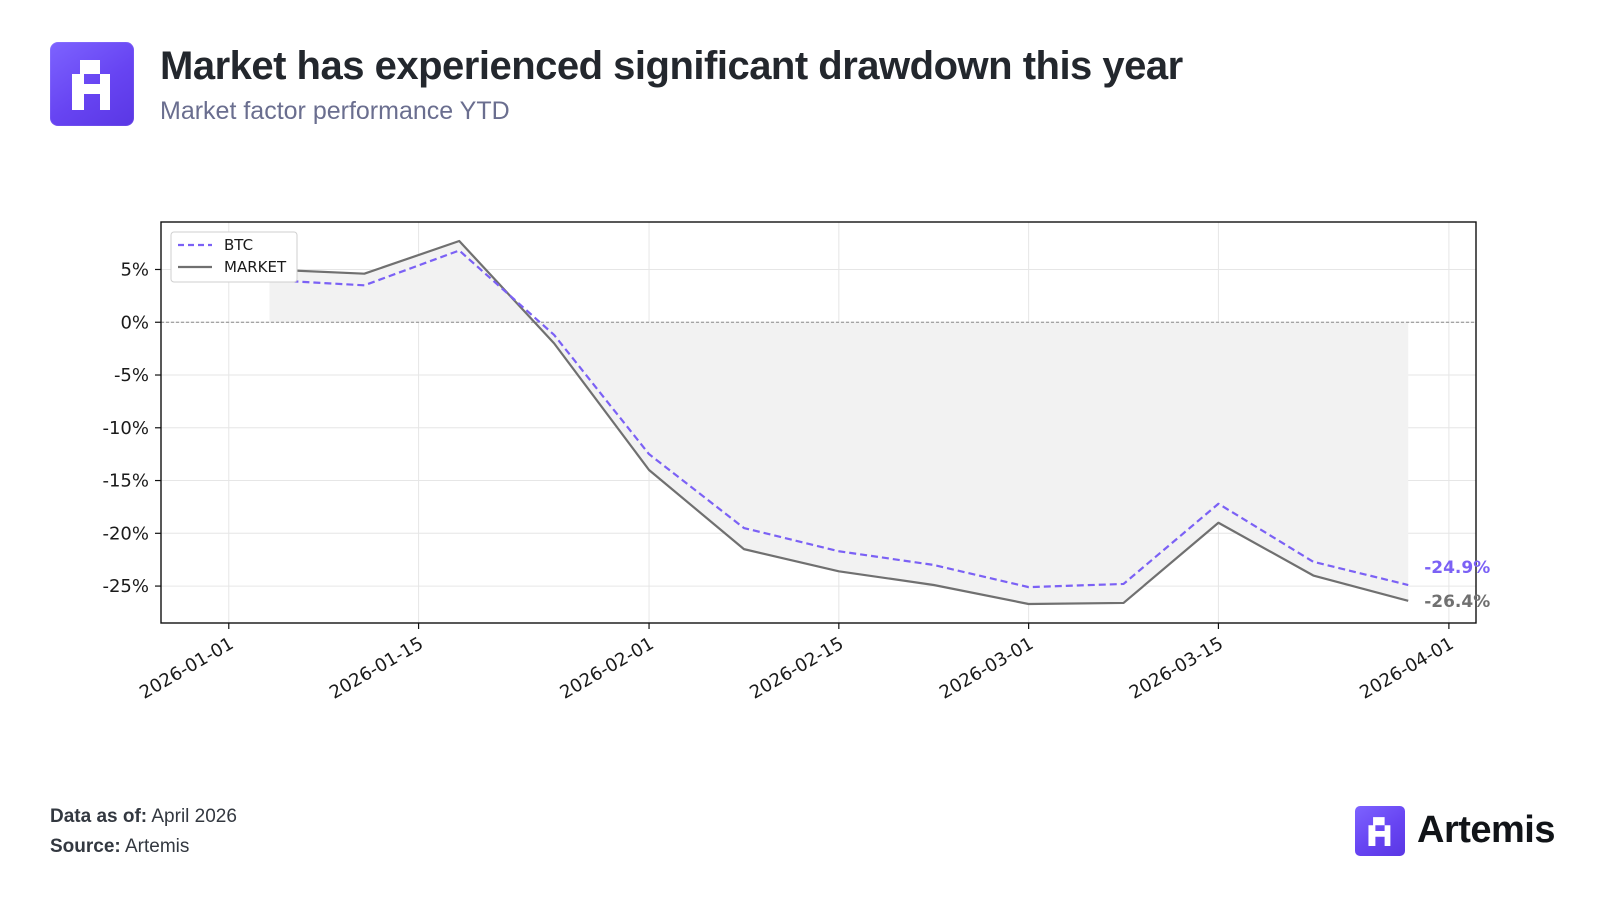 This screenshot has width=1600, height=900. I want to click on y-tick-label: -5%, so click(131, 375).